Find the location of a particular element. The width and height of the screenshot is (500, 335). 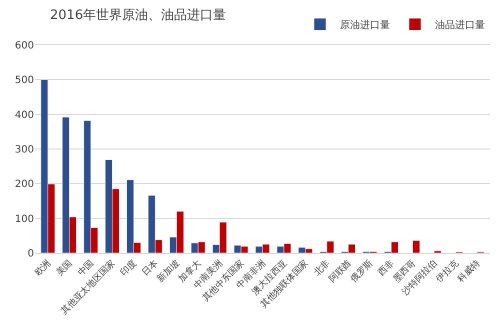

x-tick-label: 美国 is located at coordinates (64, 268).